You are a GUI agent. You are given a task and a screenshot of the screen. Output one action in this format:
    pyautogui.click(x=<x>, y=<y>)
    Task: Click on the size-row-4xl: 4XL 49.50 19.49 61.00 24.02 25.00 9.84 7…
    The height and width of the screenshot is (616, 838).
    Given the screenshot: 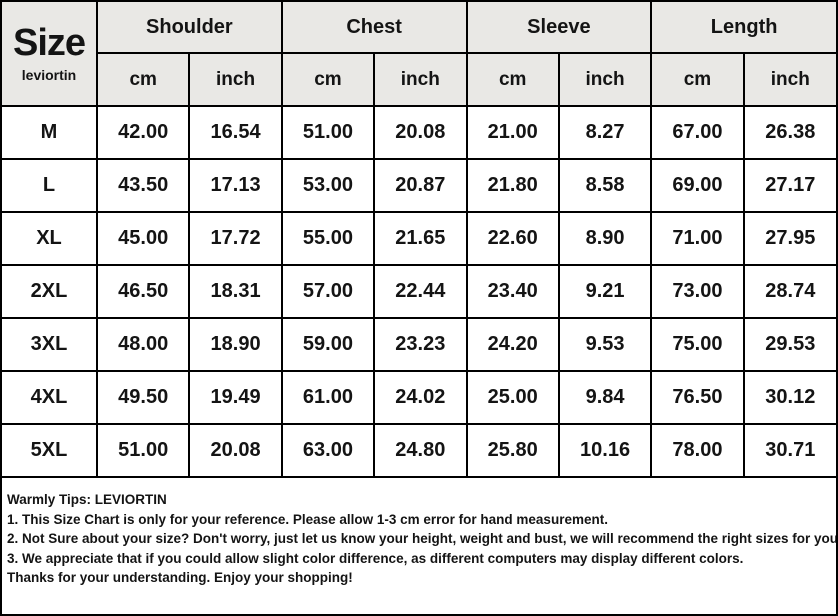 What is the action you would take?
    pyautogui.click(x=419, y=397)
    